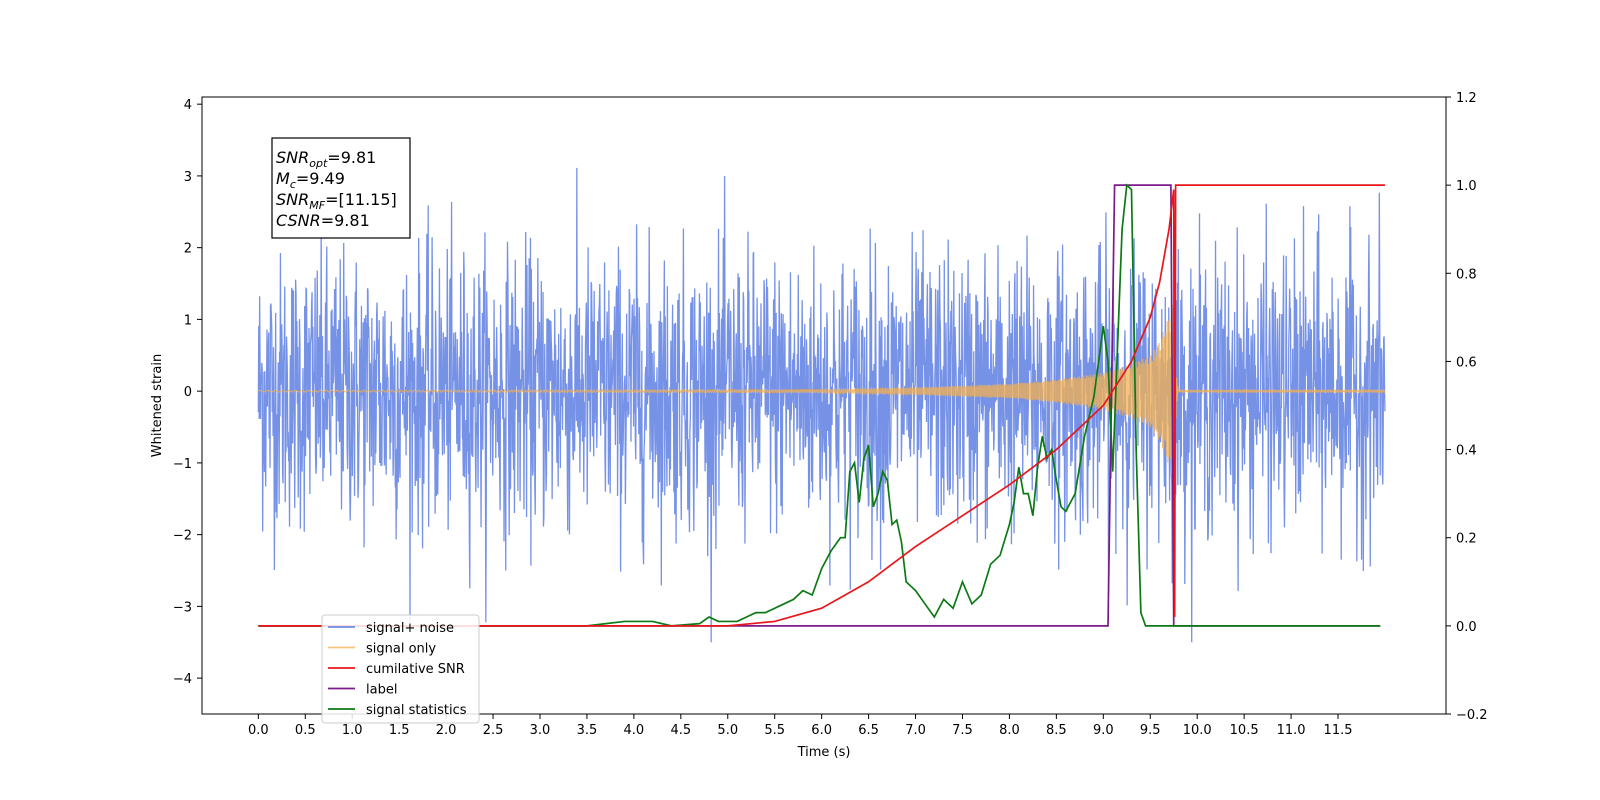 This screenshot has height=800, width=1600. What do you see at coordinates (1103, 730) in the screenshot?
I see `x-tick-label: 9.0` at bounding box center [1103, 730].